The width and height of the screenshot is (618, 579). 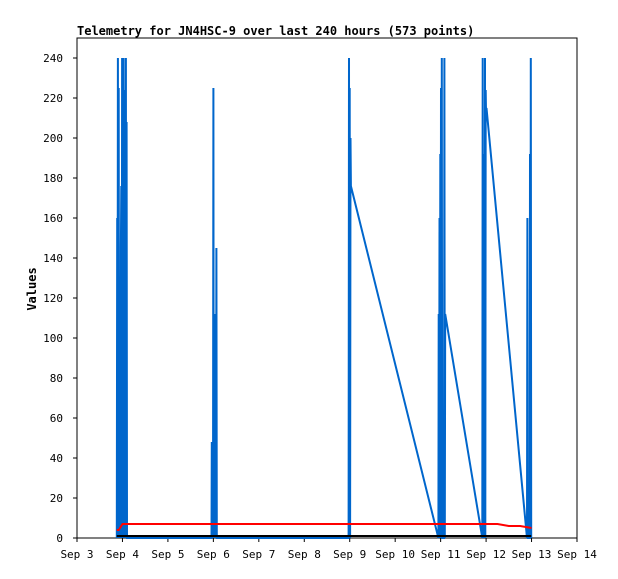 What do you see at coordinates (56, 458) in the screenshot?
I see `y-tick-label: 40` at bounding box center [56, 458].